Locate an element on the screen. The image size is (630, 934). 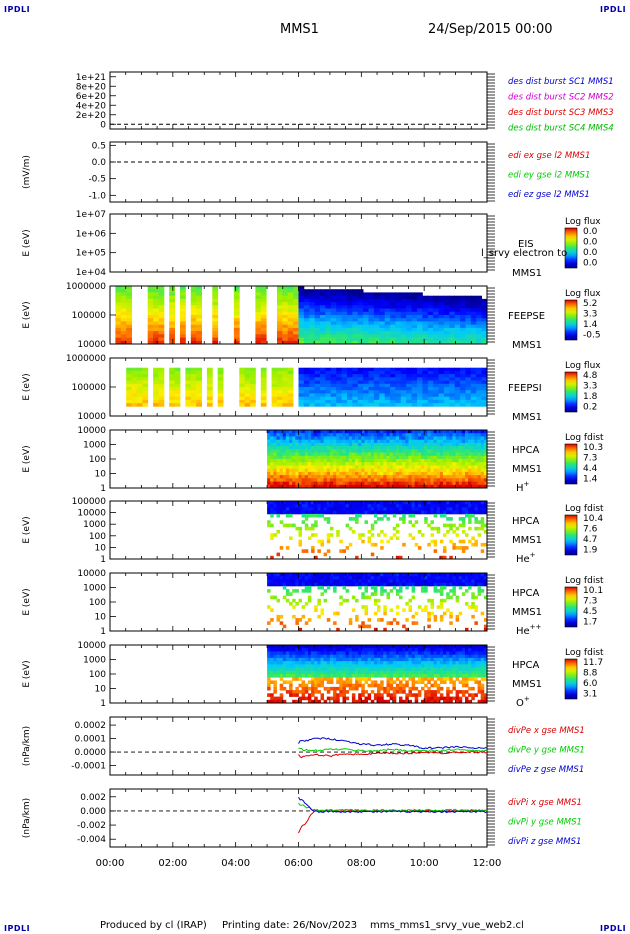
panel-hpca_o-tick-label: 10 is located at coordinates (101, 690).